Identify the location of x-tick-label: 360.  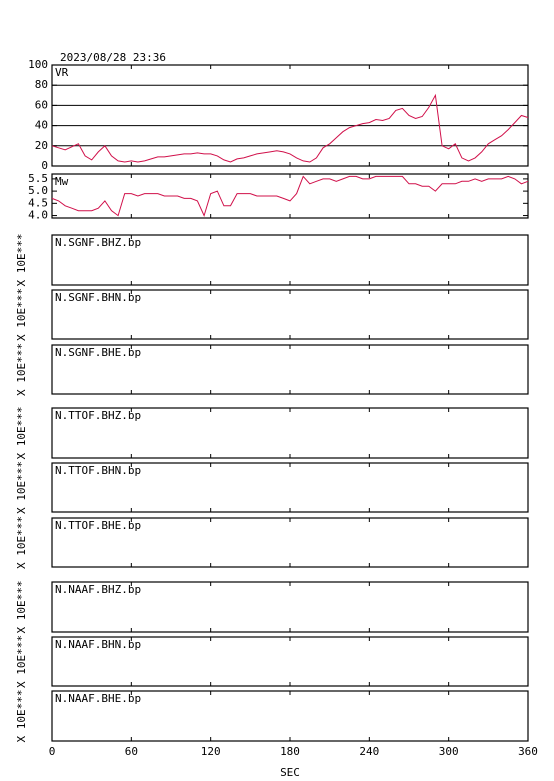
(528, 751).